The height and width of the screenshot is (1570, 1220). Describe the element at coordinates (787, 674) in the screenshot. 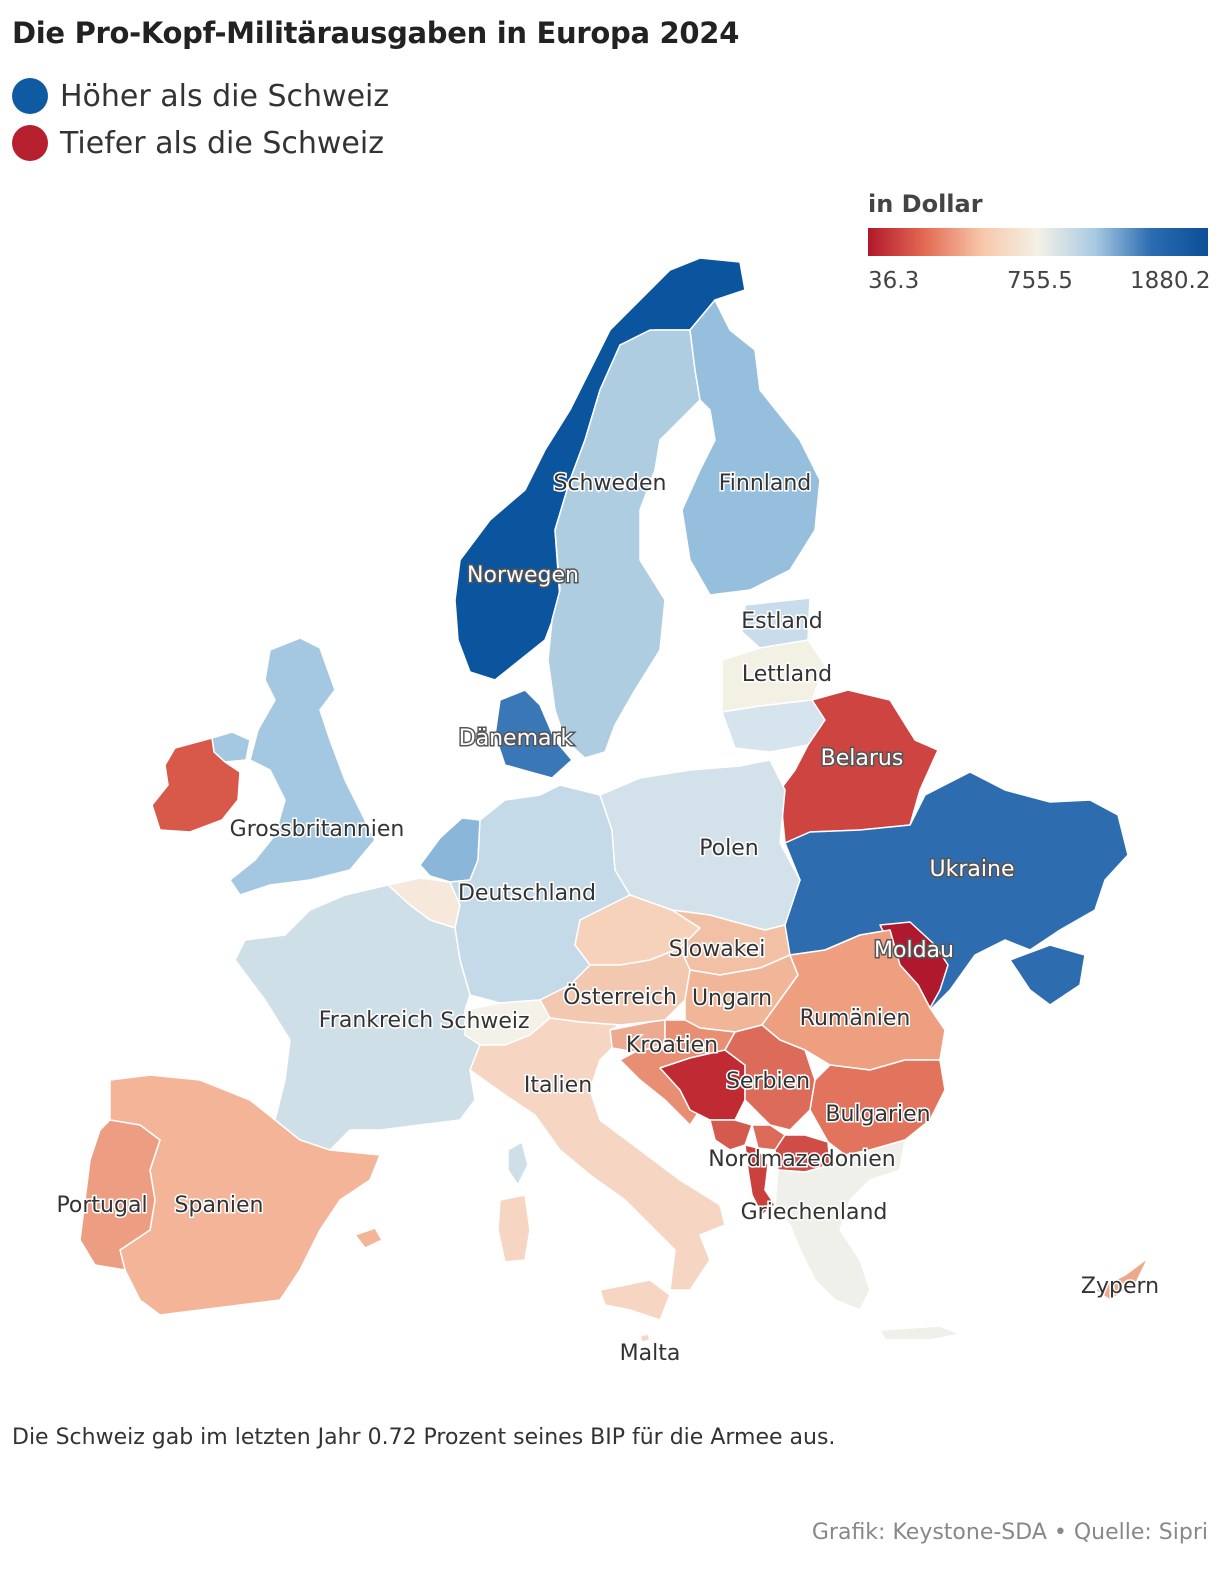

I see `label-latvia: Lettland` at that location.